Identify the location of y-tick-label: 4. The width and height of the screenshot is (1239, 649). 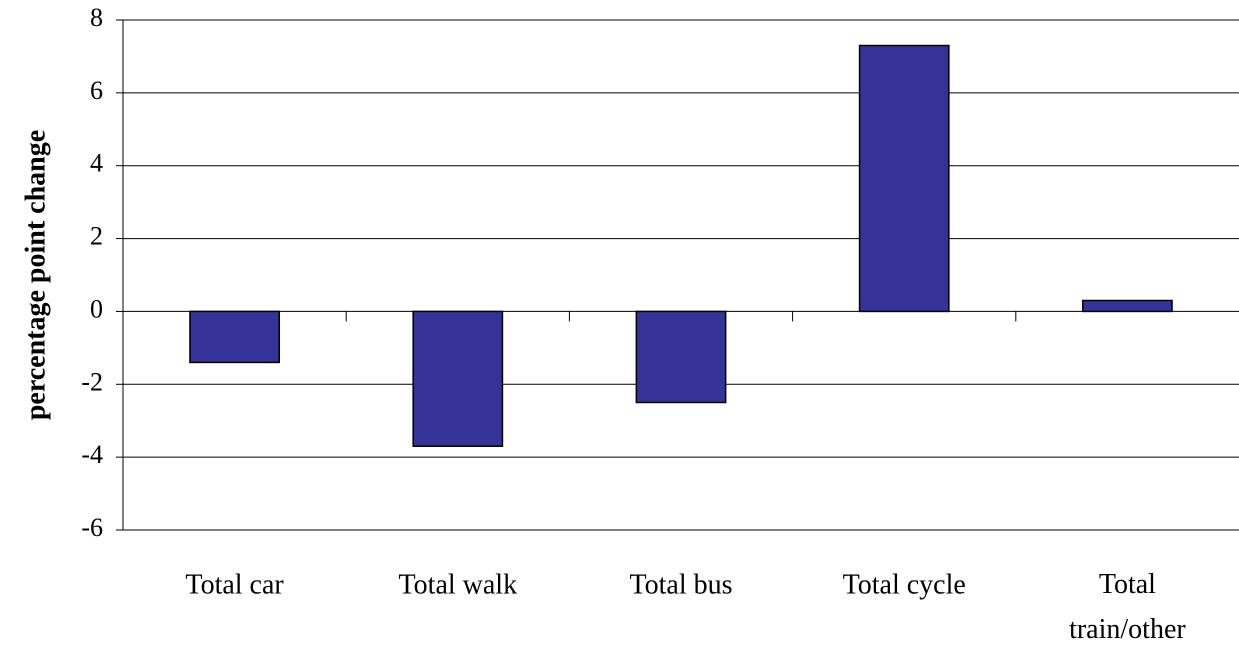
(96, 163).